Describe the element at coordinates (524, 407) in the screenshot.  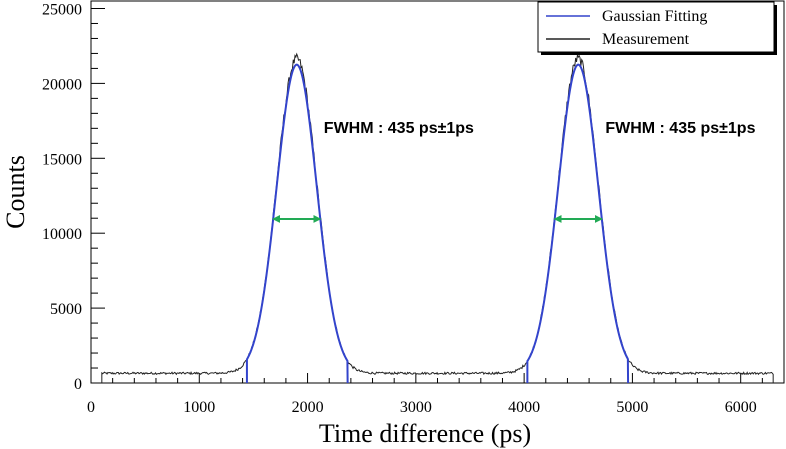
I see `x-tick-label: 4000` at that location.